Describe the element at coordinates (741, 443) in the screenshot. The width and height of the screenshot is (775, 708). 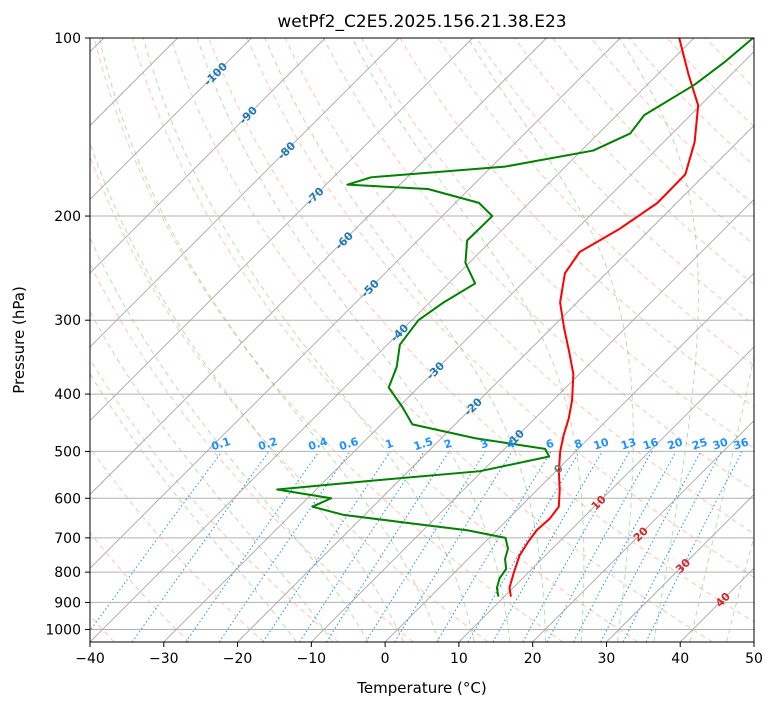
I see `mixing-ratio-label: 36` at that location.